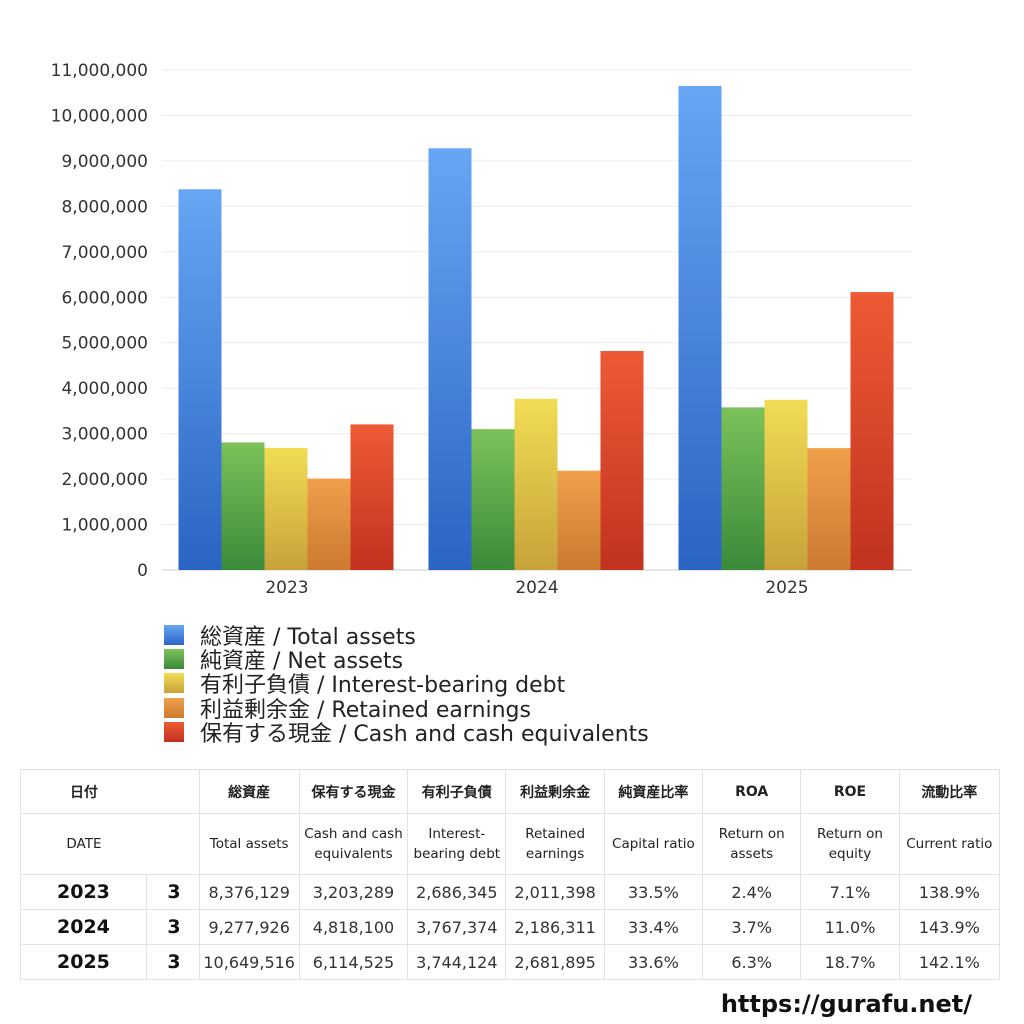 This screenshot has width=1024, height=1024. Describe the element at coordinates (174, 659) in the screenshot. I see `legend-swatch-net-assets` at that location.